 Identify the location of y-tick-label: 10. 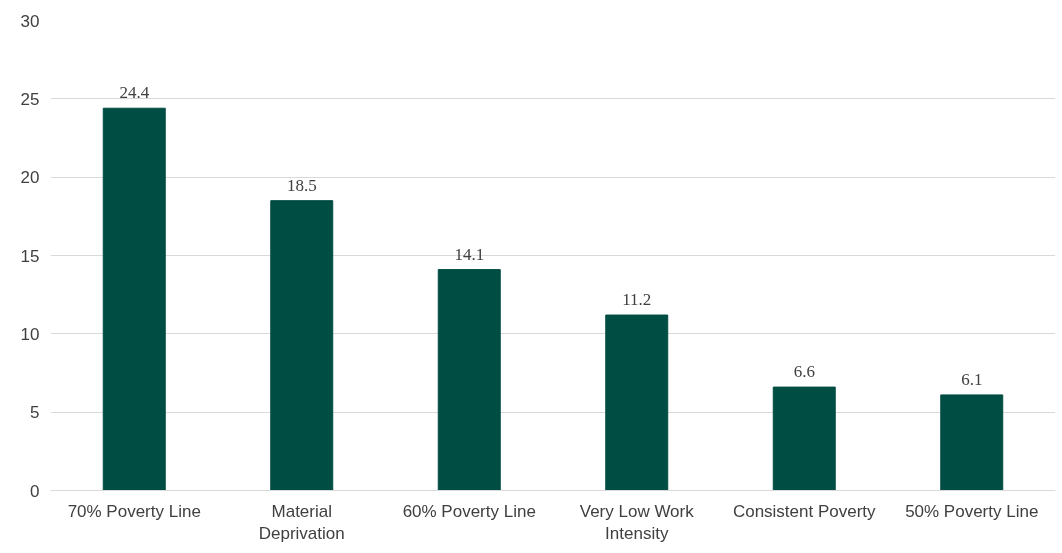
(30, 334).